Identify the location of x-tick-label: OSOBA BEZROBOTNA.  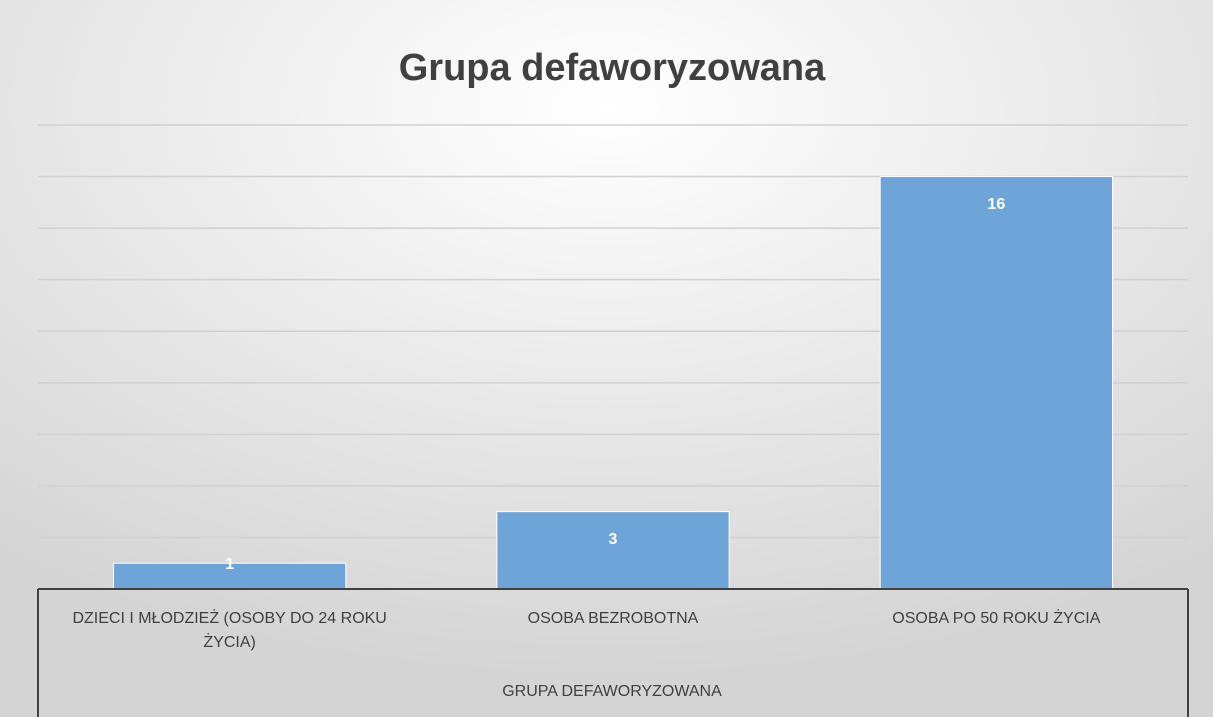
(613, 618).